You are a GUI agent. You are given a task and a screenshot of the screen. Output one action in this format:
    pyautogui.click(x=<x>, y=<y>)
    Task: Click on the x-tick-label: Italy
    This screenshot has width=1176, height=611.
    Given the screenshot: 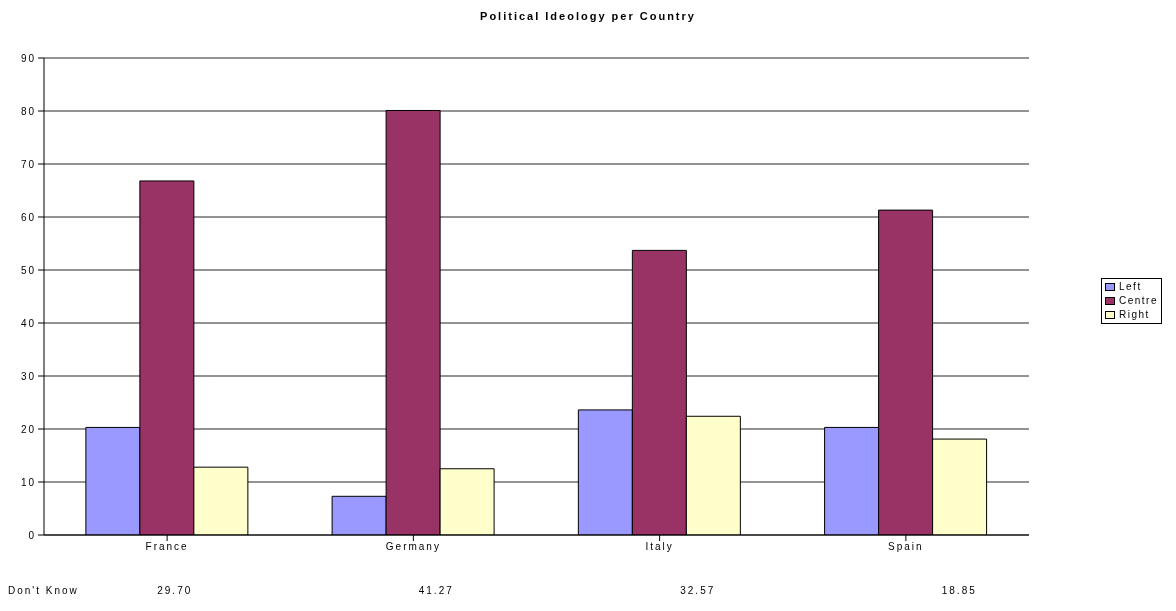 What is the action you would take?
    pyautogui.click(x=659, y=547)
    